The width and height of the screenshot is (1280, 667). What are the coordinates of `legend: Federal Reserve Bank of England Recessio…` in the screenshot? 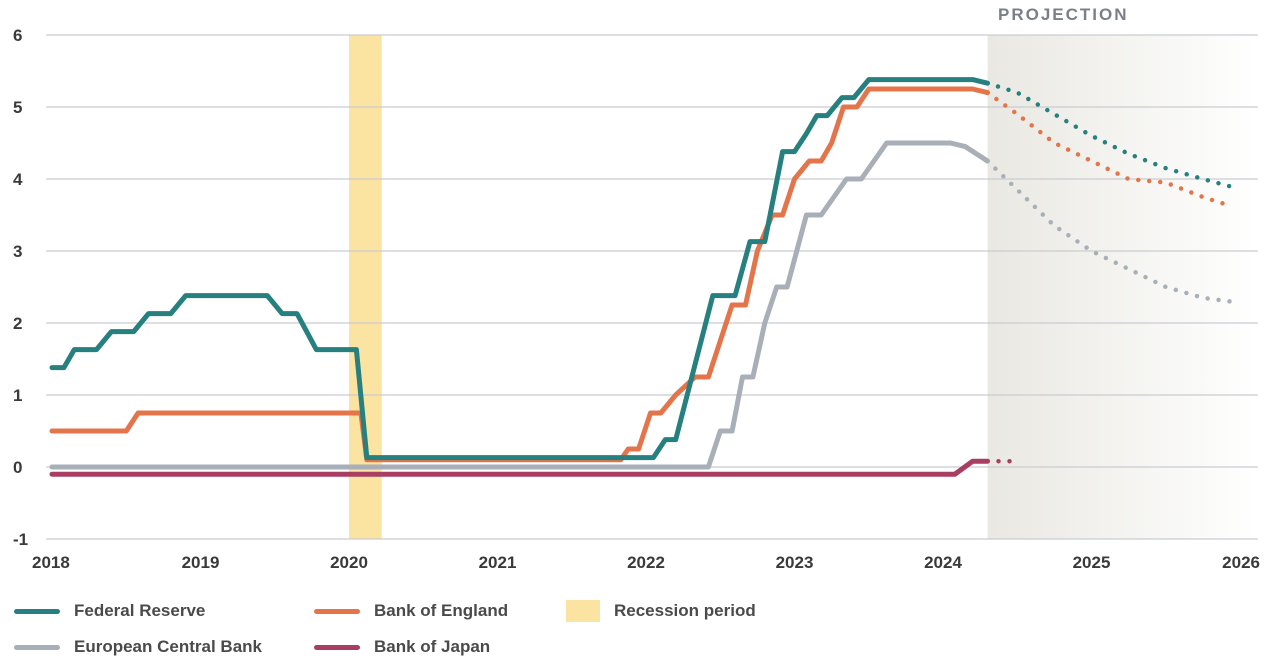 It's located at (640, 627).